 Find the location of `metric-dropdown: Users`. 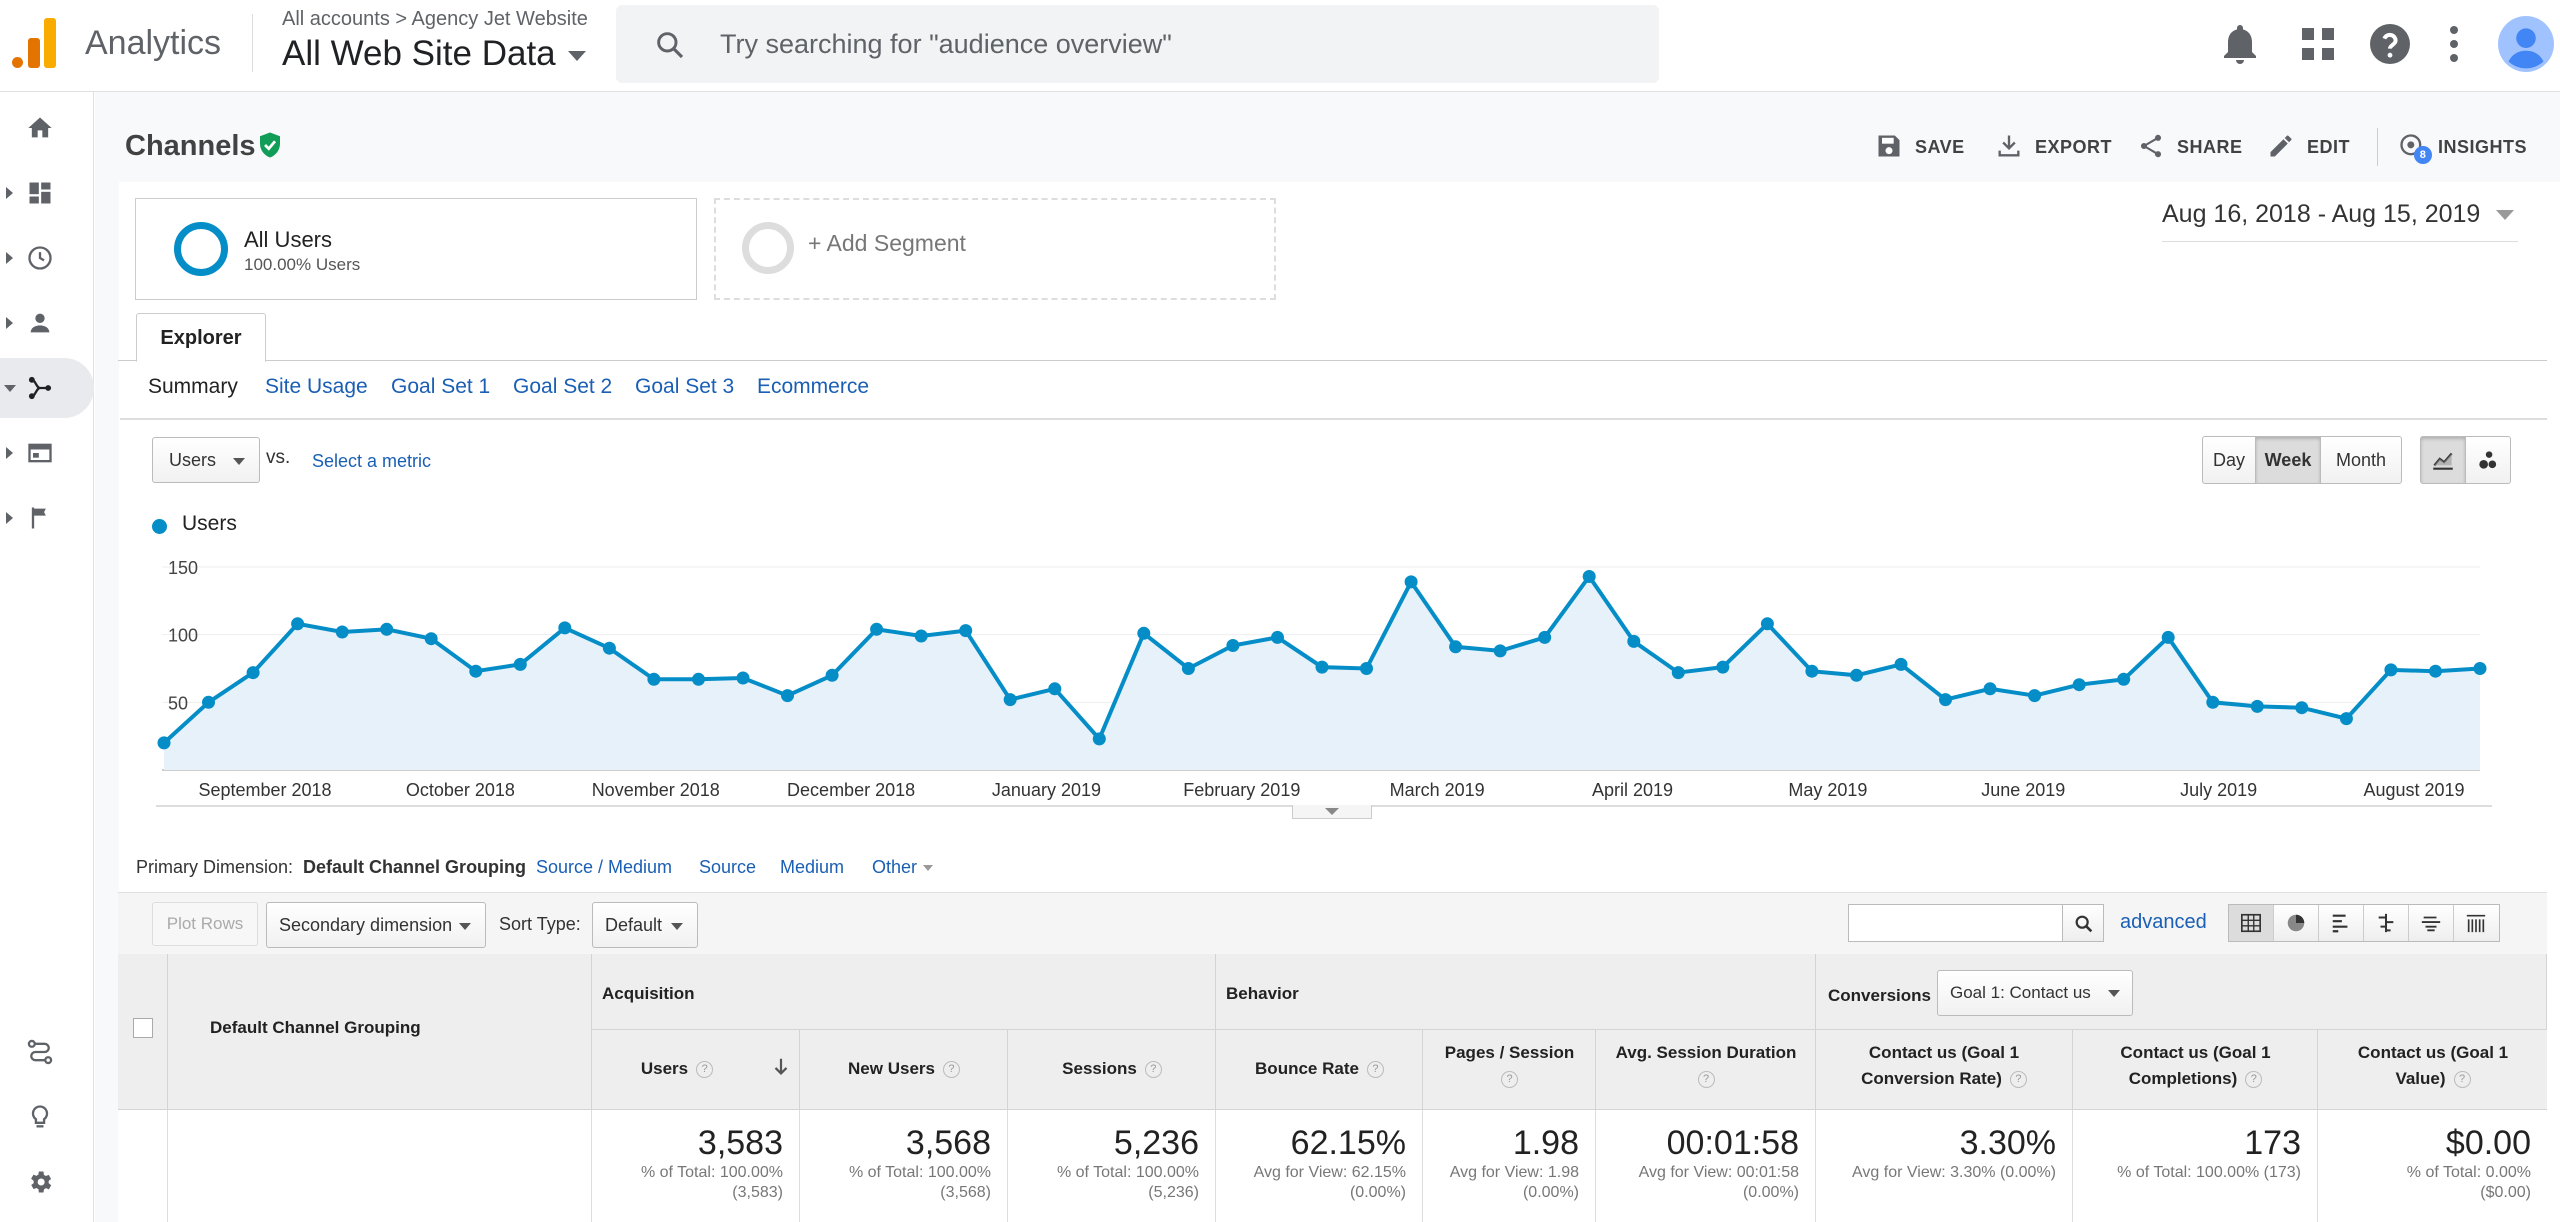

metric-dropdown: Users is located at coordinates (206, 460).